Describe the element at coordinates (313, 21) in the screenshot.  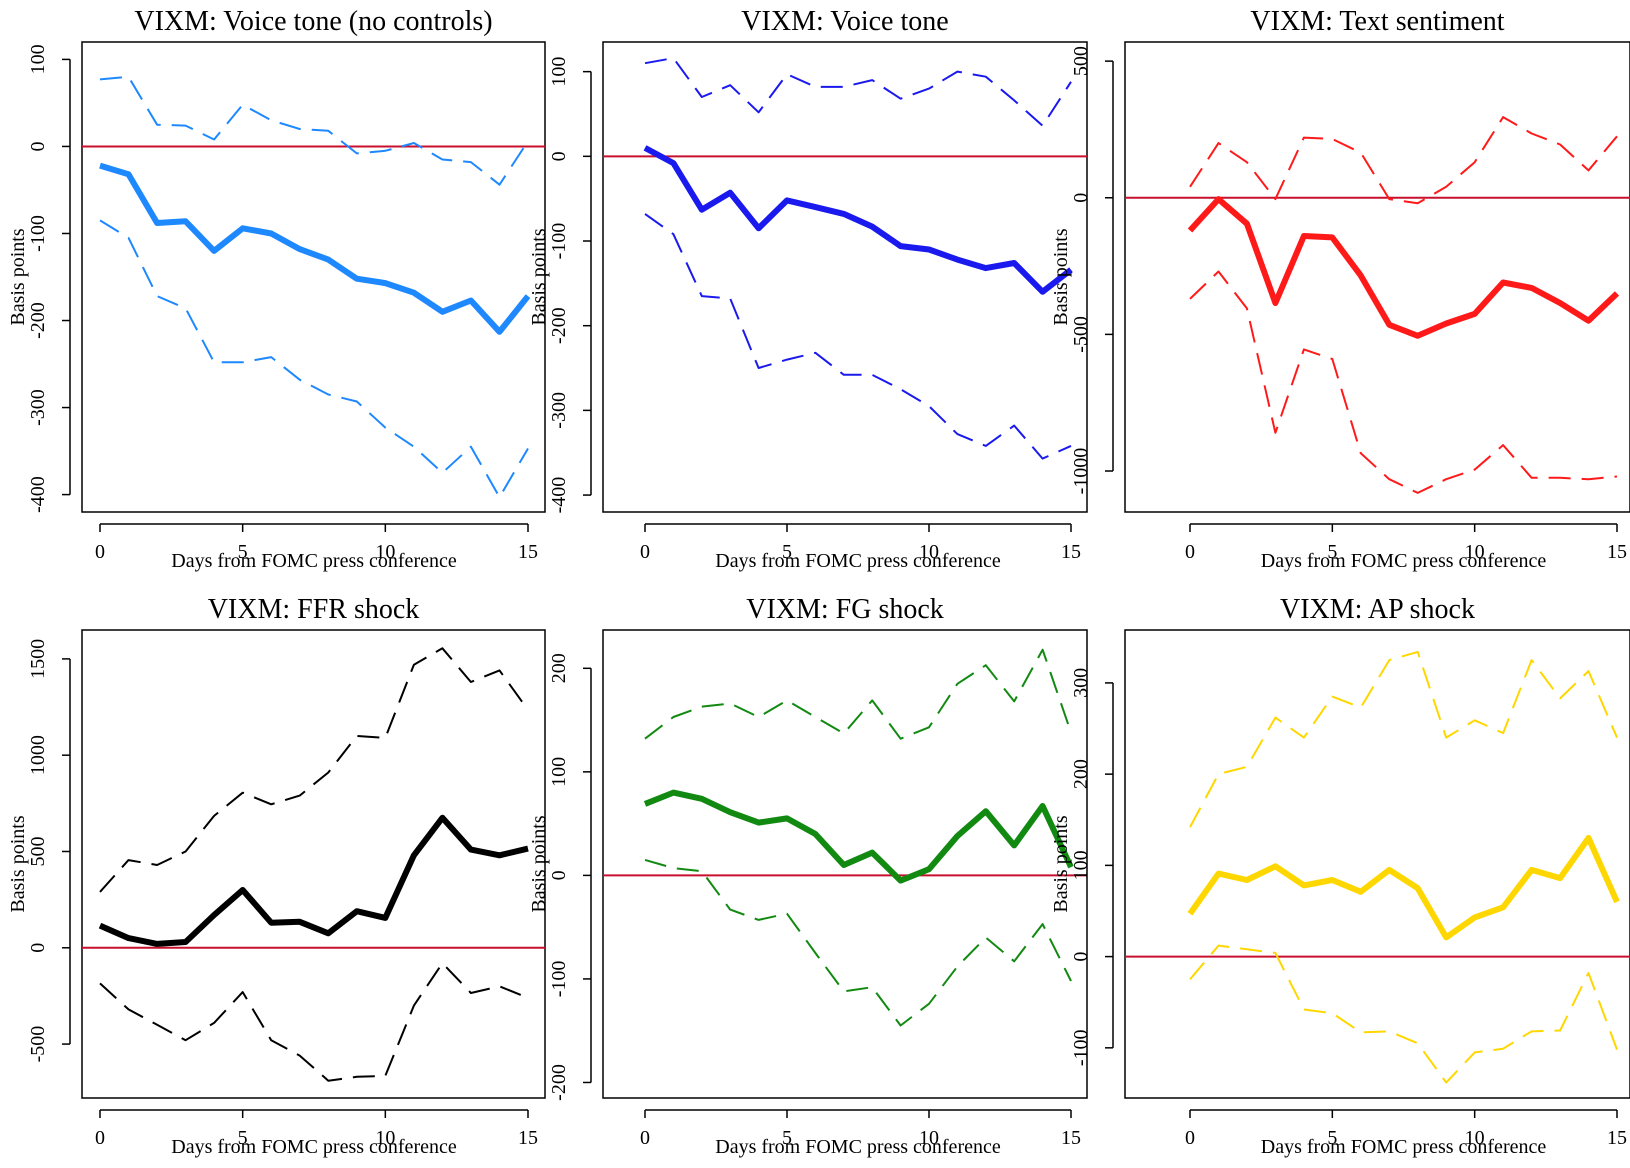
I see `chart-title: VIXM: Voice tone (no controls)` at that location.